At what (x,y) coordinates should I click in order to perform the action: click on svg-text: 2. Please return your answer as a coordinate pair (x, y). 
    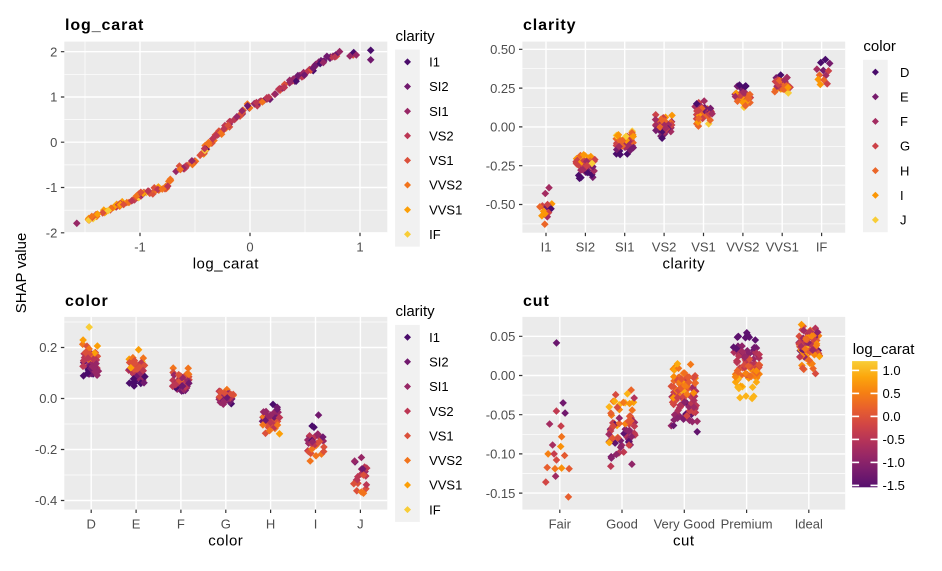
    Looking at the image, I should click on (53, 51).